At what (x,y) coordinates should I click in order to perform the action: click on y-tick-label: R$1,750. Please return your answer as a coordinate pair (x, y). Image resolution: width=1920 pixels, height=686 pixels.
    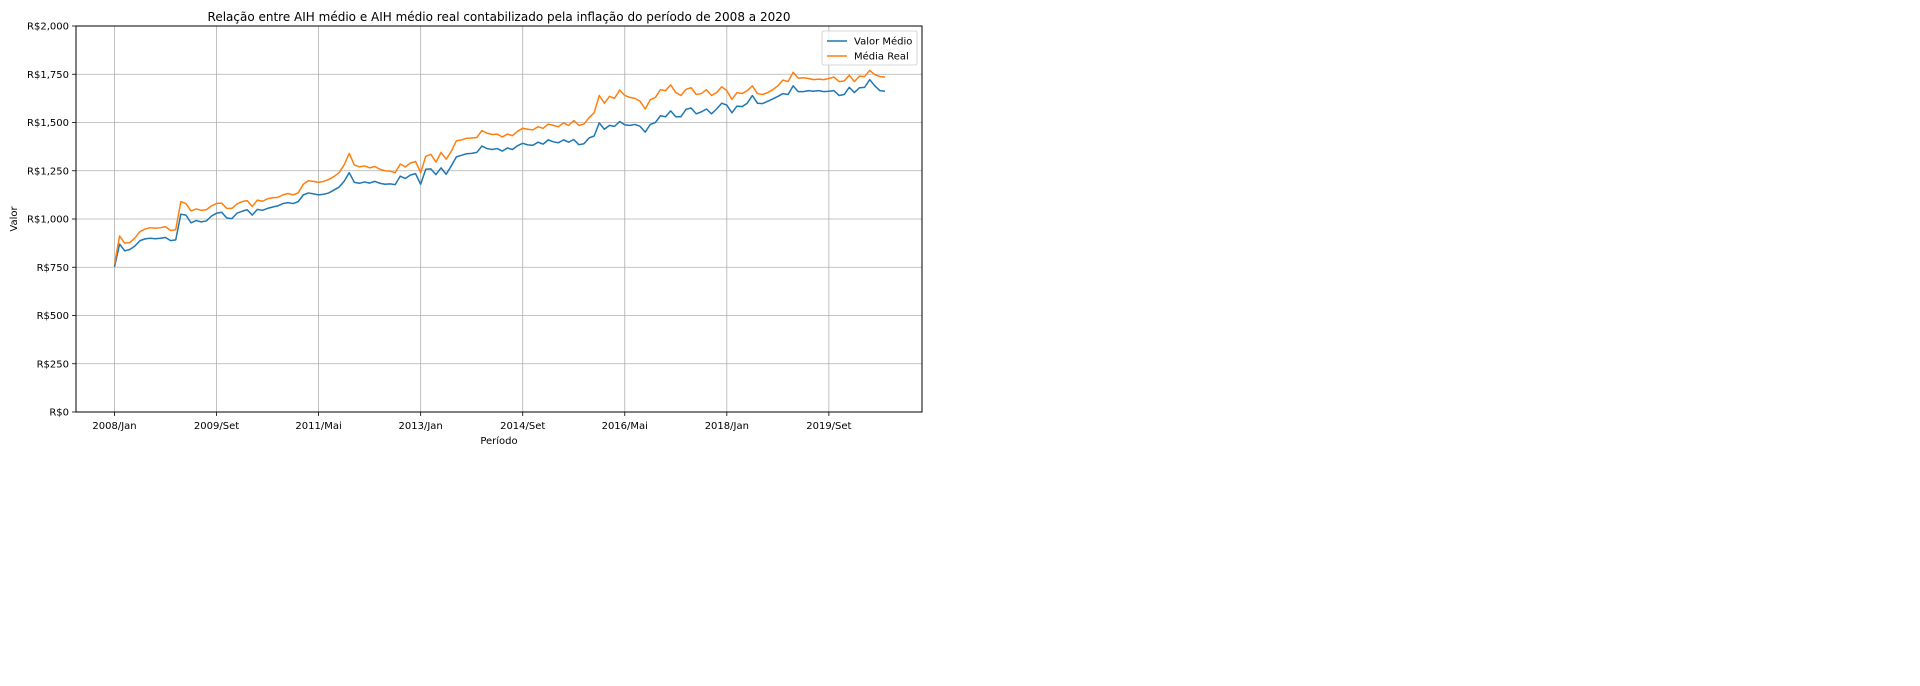
    Looking at the image, I should click on (48, 75).